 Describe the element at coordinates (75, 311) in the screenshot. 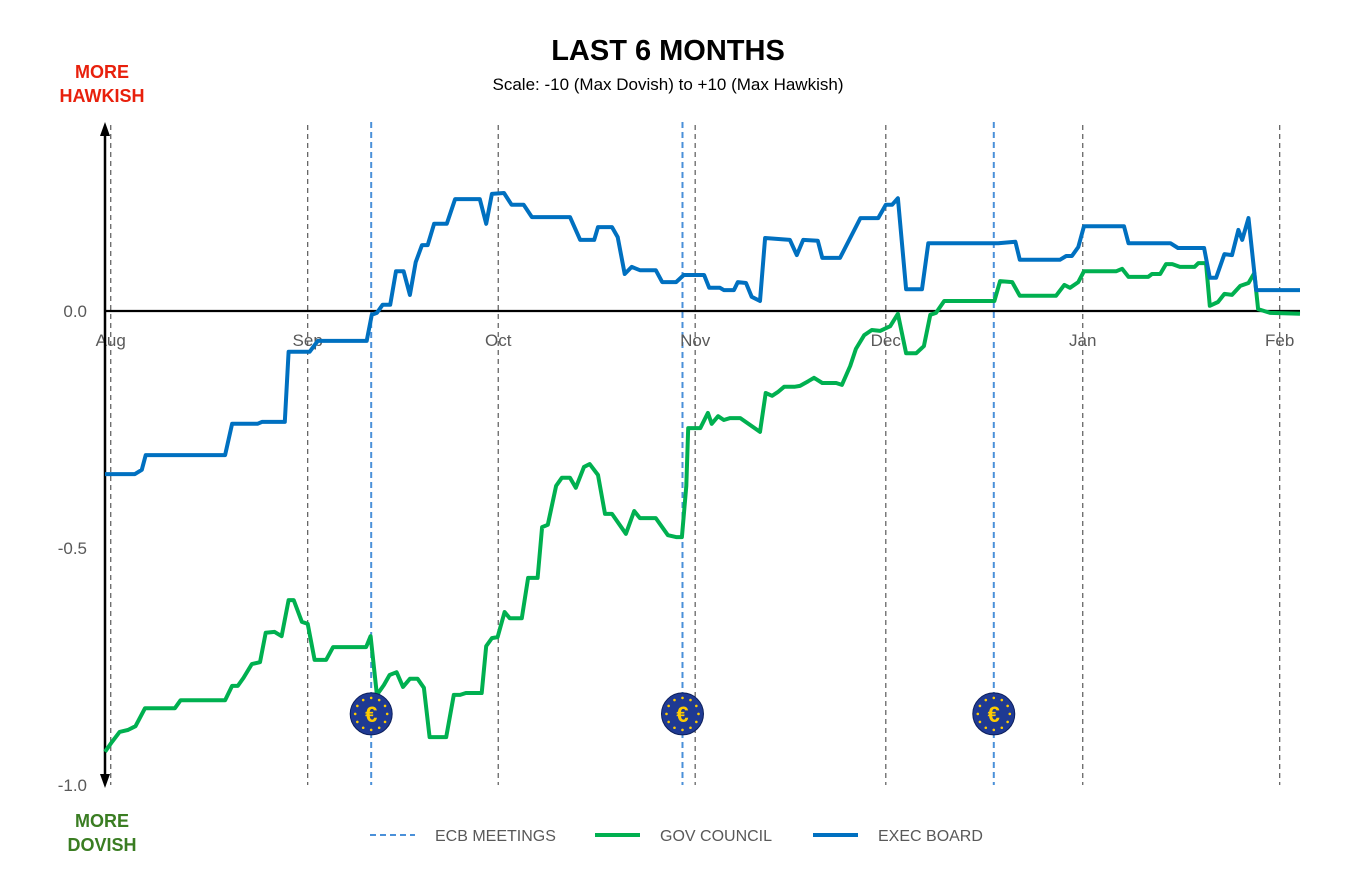

I see `y-tick-label: 0.0` at that location.